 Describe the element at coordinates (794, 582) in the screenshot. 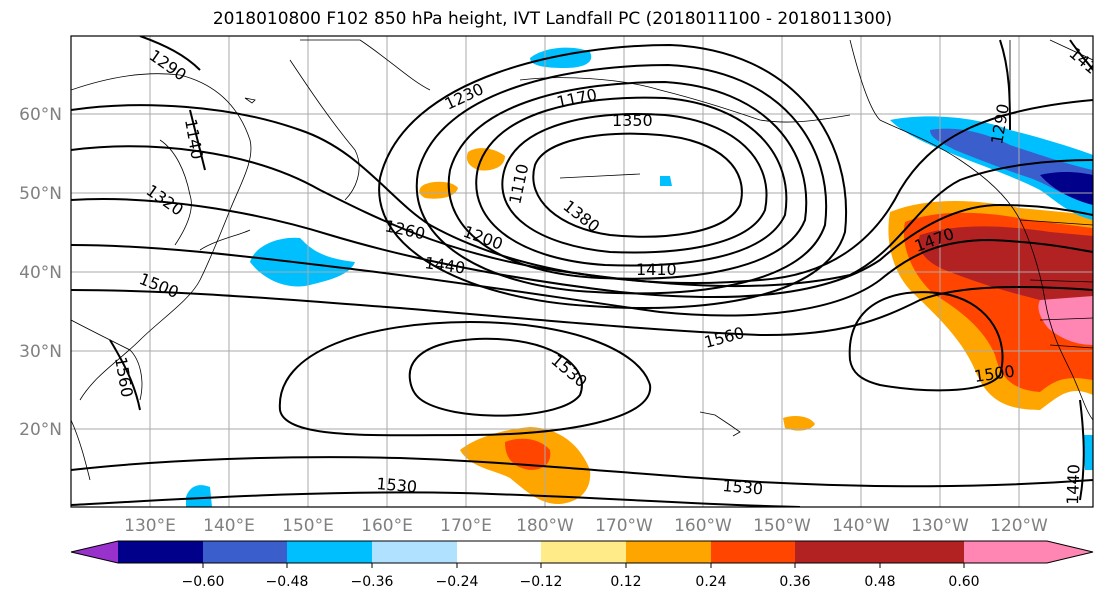

I see `colorbar-label: 0.36` at that location.